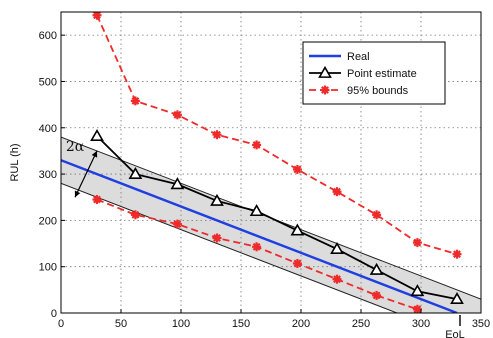 The width and height of the screenshot is (493, 338). Describe the element at coordinates (339, 57) in the screenshot. I see `legend-item: Real` at that location.